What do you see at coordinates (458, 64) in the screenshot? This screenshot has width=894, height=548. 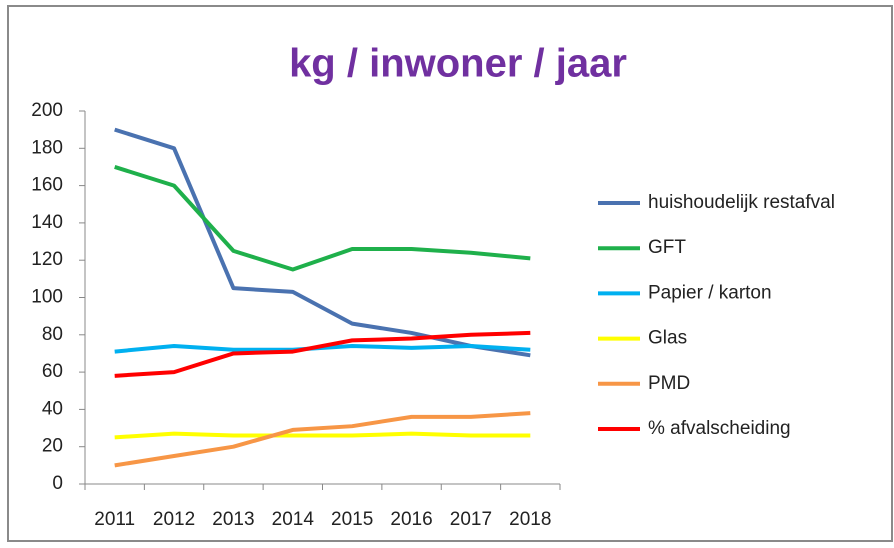 I see `chart-title: kg / inwoner / jaar` at bounding box center [458, 64].